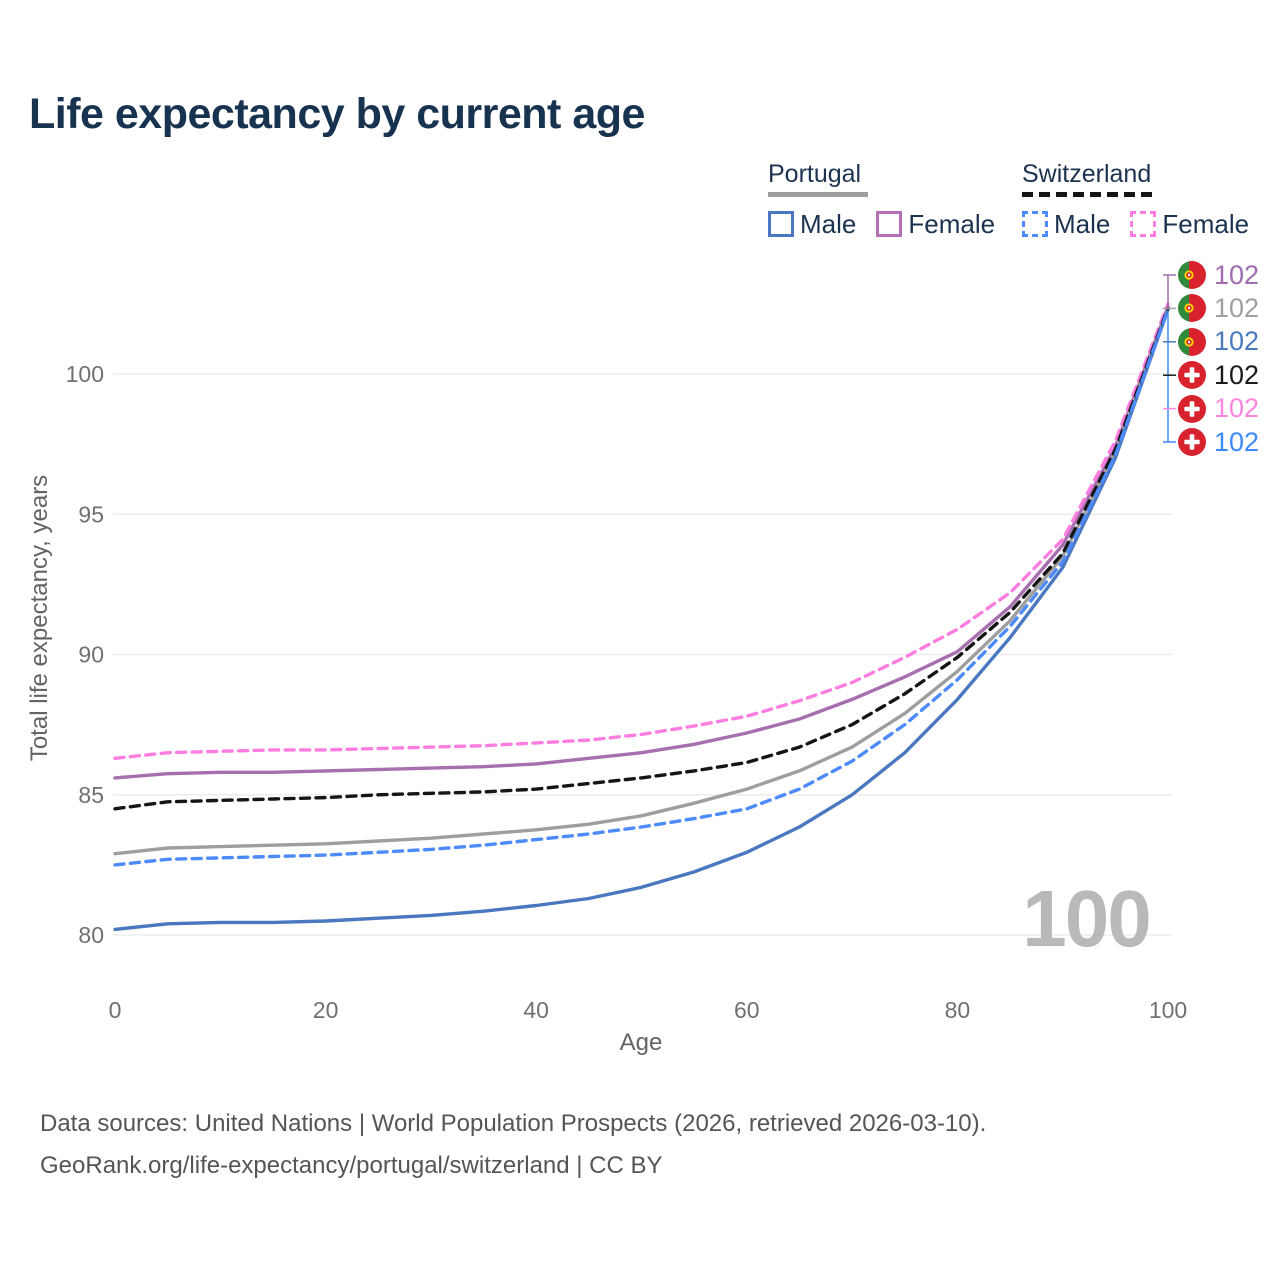  I want to click on switzerland-line-swatch, so click(1089, 194).